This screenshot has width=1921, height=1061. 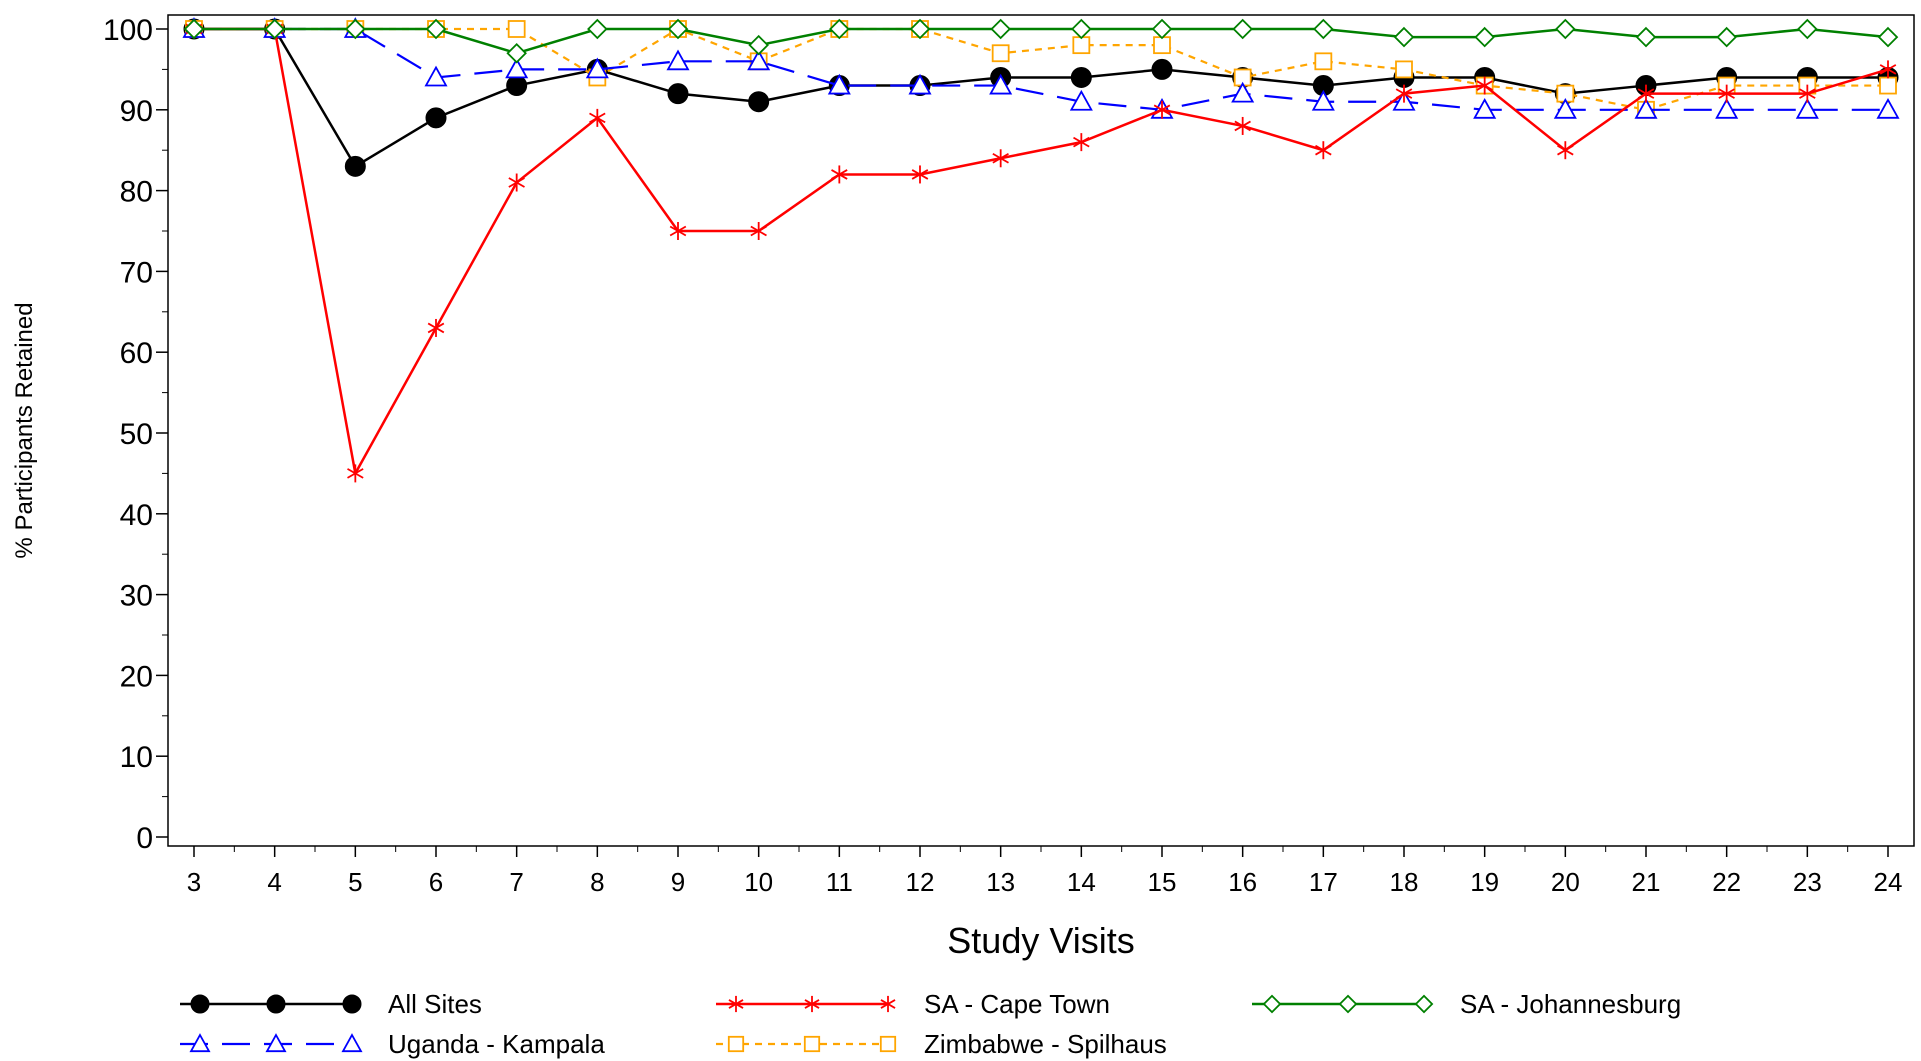 I want to click on x-tick-label: 10, so click(x=758, y=882).